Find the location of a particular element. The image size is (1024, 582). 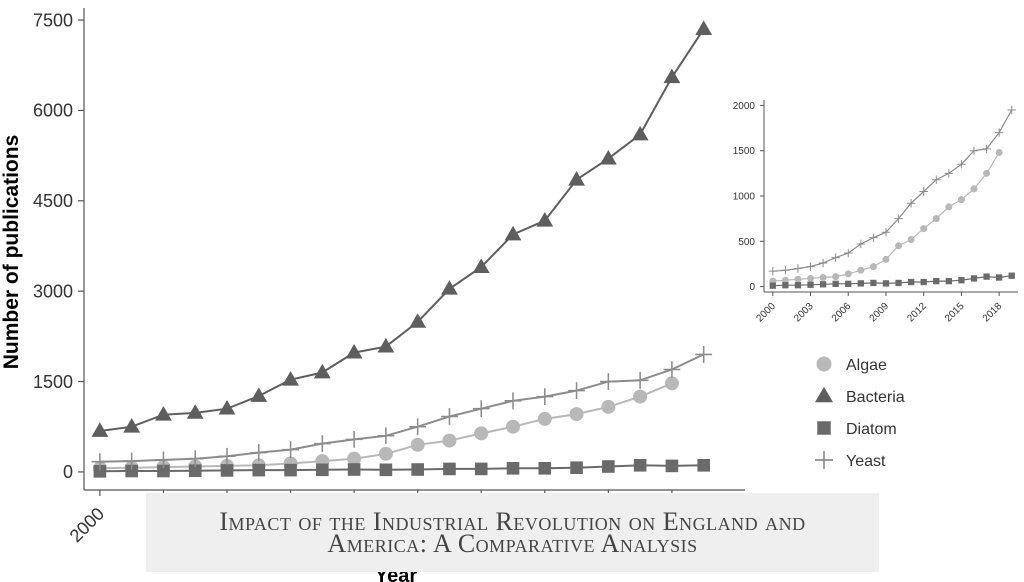

inset-x-tick-label: 2015 is located at coordinates (955, 313).